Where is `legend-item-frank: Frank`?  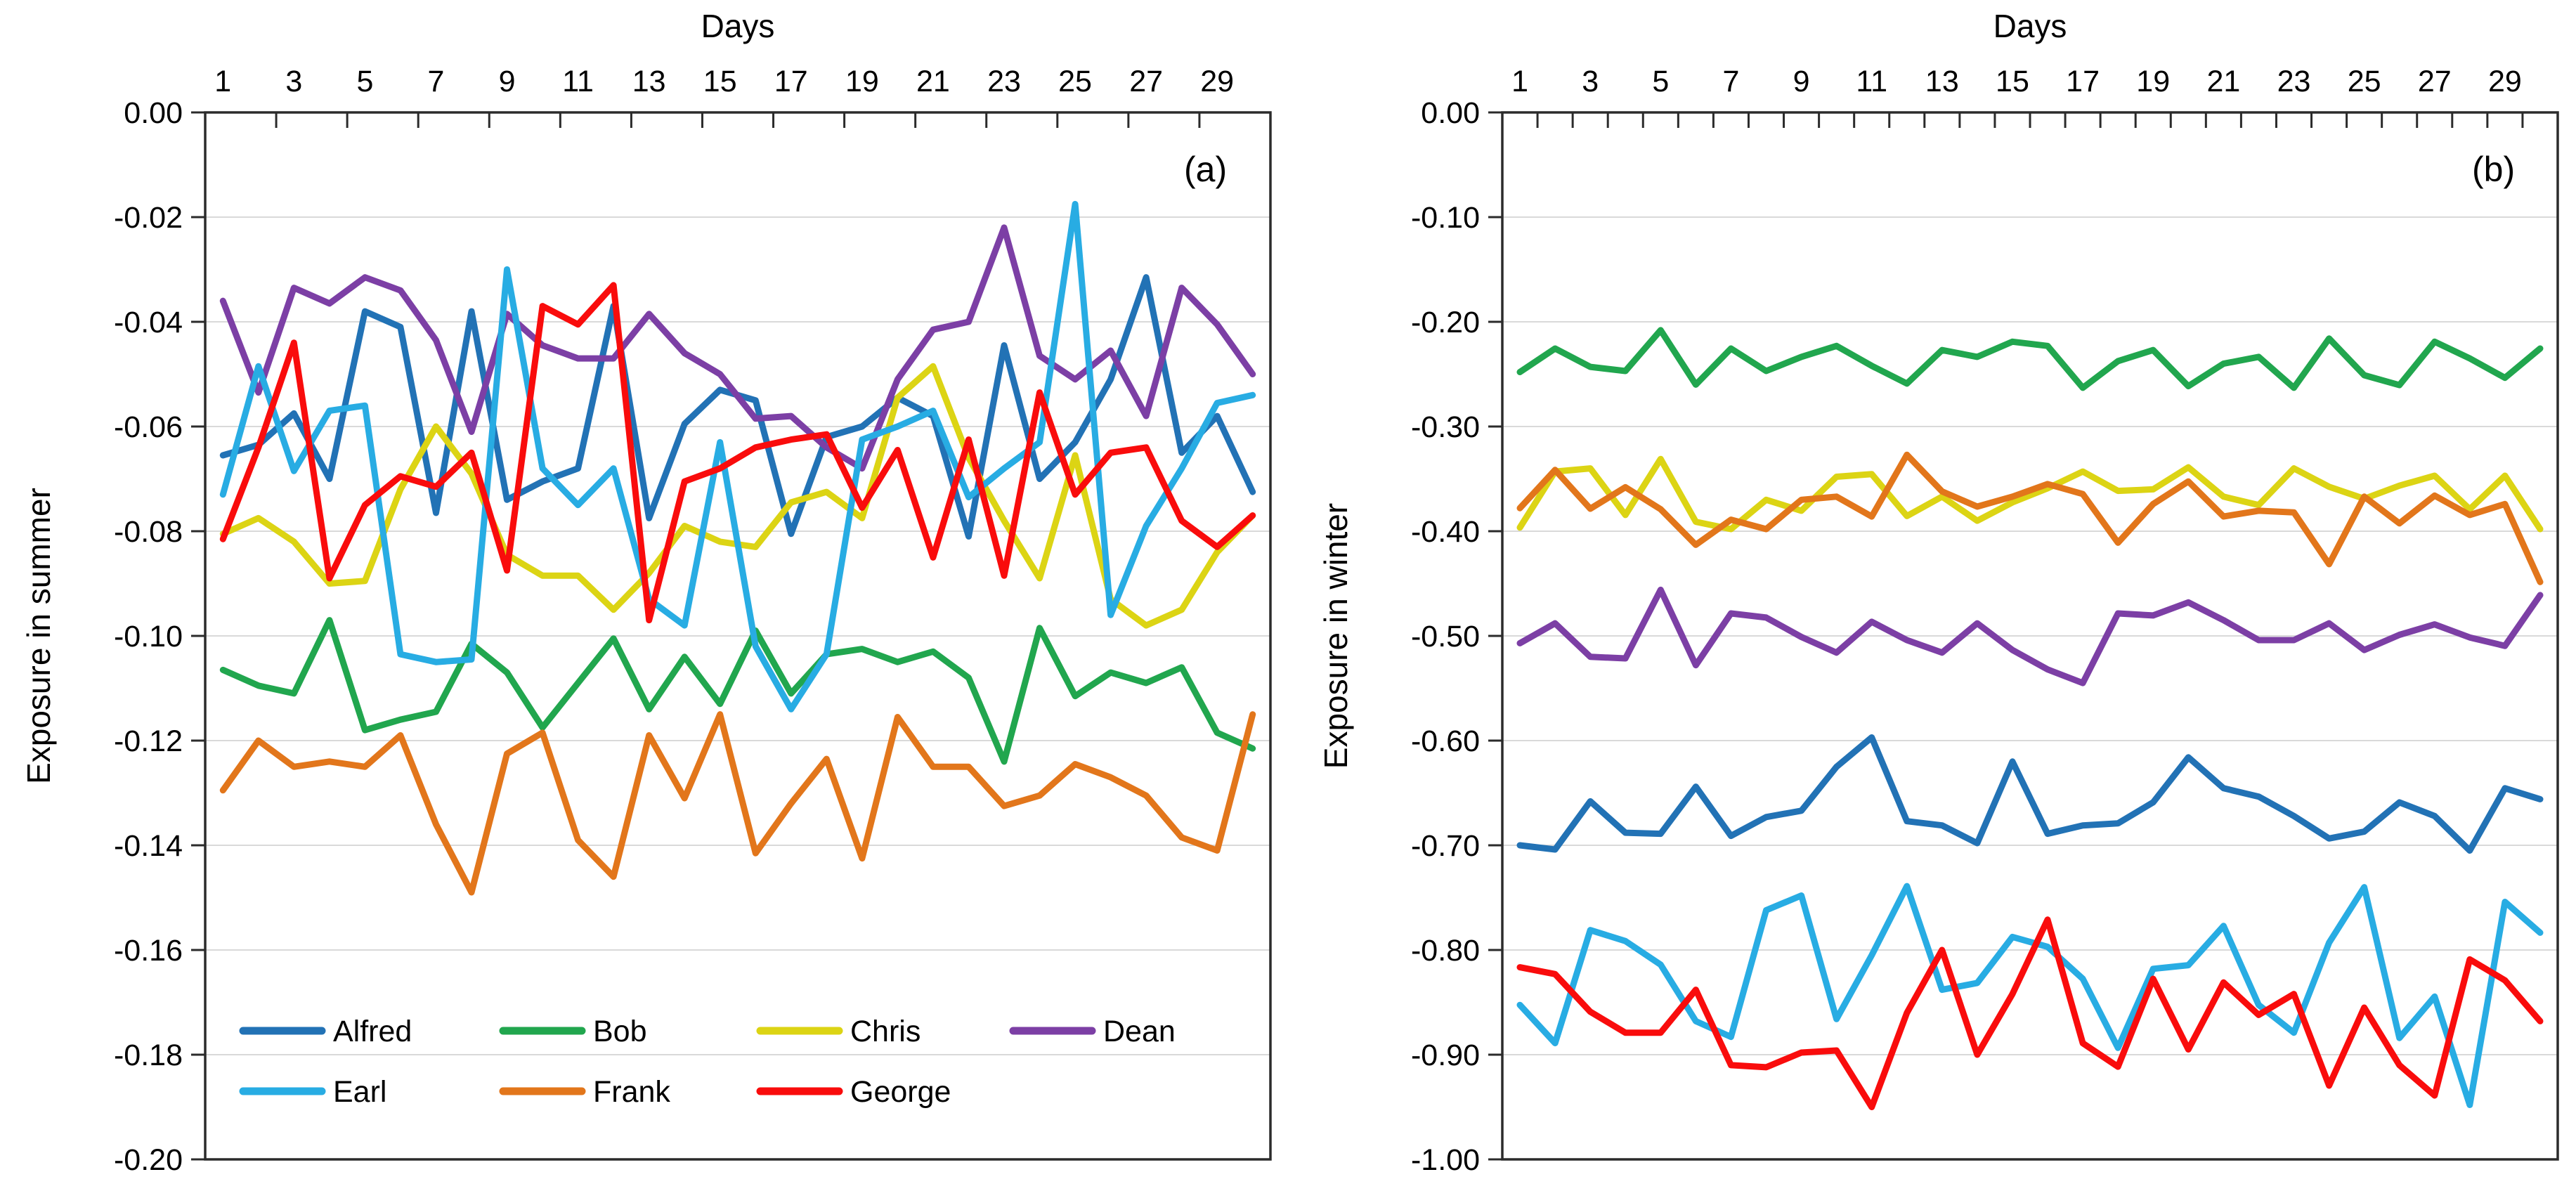 legend-item-frank: Frank is located at coordinates (584, 1092).